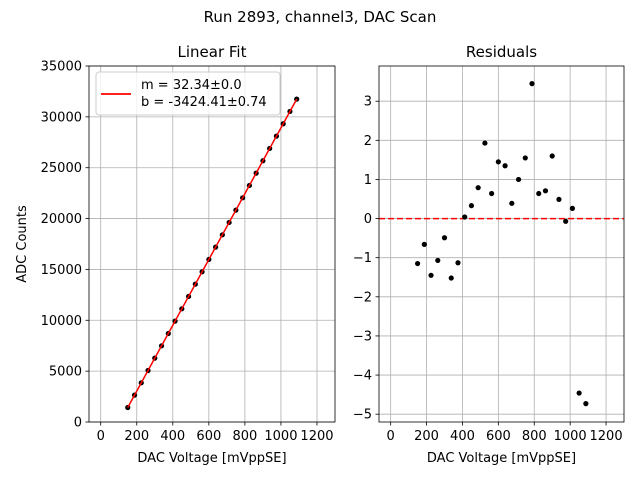  I want to click on chart-1-ytick-label-1: −4, so click(362, 376).